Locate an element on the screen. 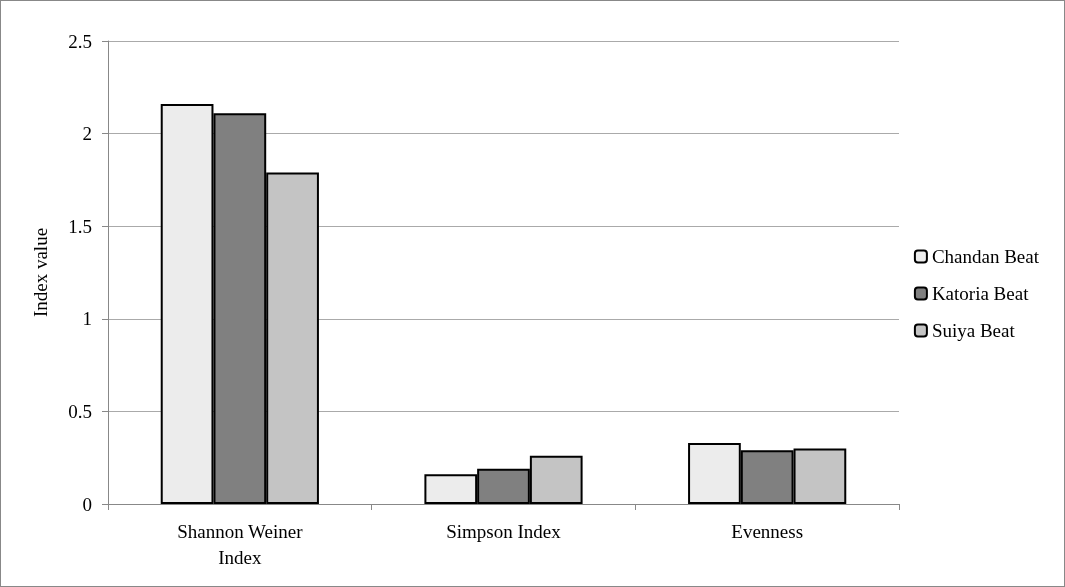 The height and width of the screenshot is (587, 1065). x-tick-label: Shannon Weiner Index is located at coordinates (240, 544).